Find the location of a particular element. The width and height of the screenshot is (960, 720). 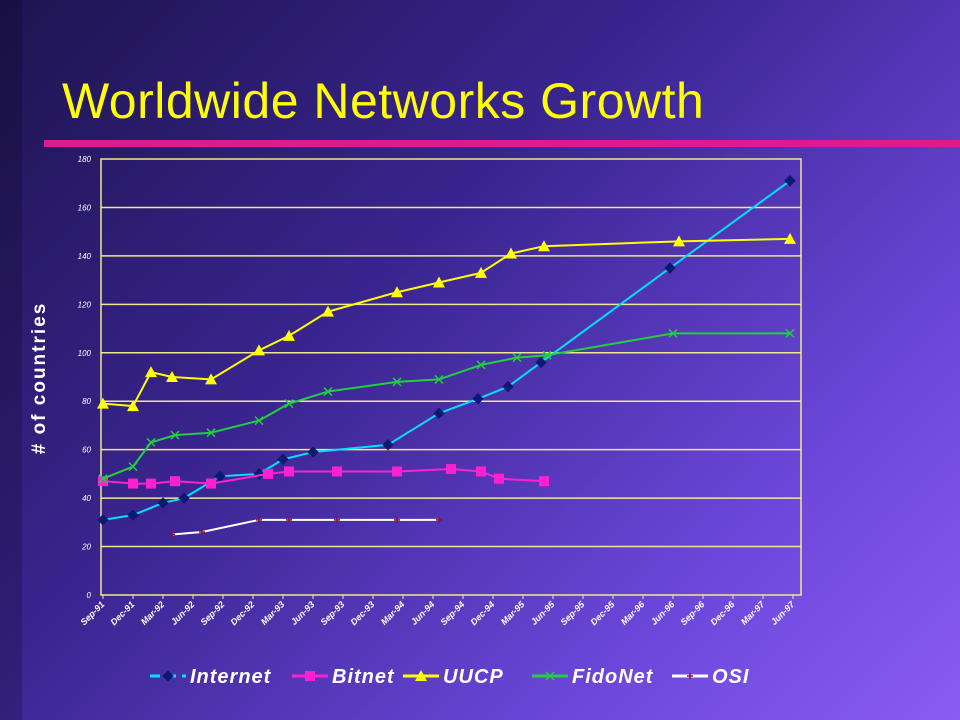

legend-label: OSI is located at coordinates (730, 677).